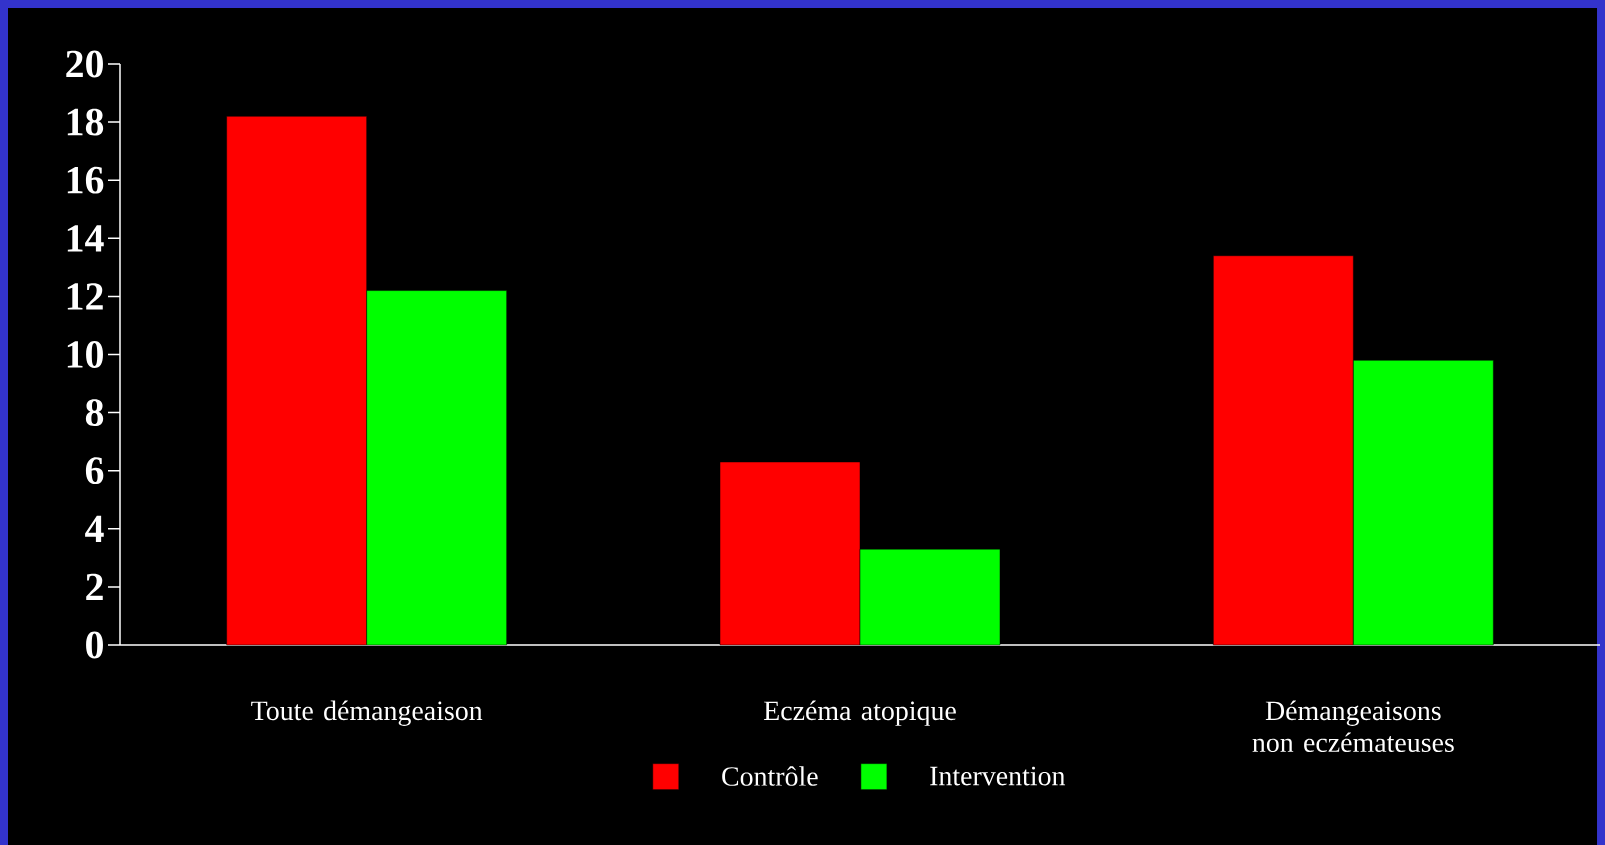 This screenshot has height=845, width=1605. What do you see at coordinates (859, 713) in the screenshot?
I see `x-tick-label: Eczéma atopique` at bounding box center [859, 713].